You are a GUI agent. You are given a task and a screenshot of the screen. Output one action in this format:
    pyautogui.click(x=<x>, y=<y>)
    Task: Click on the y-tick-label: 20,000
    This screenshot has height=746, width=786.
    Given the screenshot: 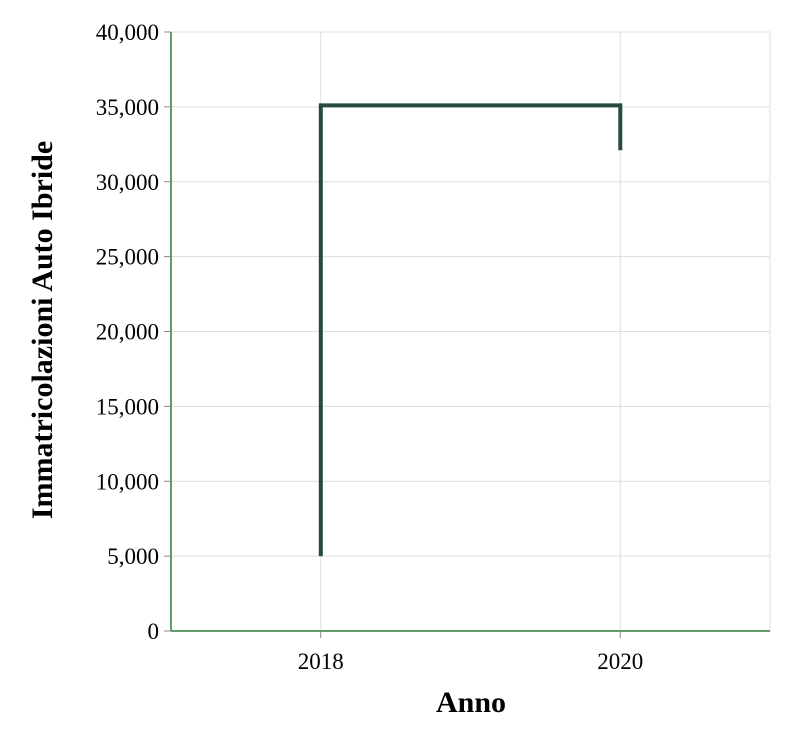 What is the action you would take?
    pyautogui.click(x=127, y=332)
    